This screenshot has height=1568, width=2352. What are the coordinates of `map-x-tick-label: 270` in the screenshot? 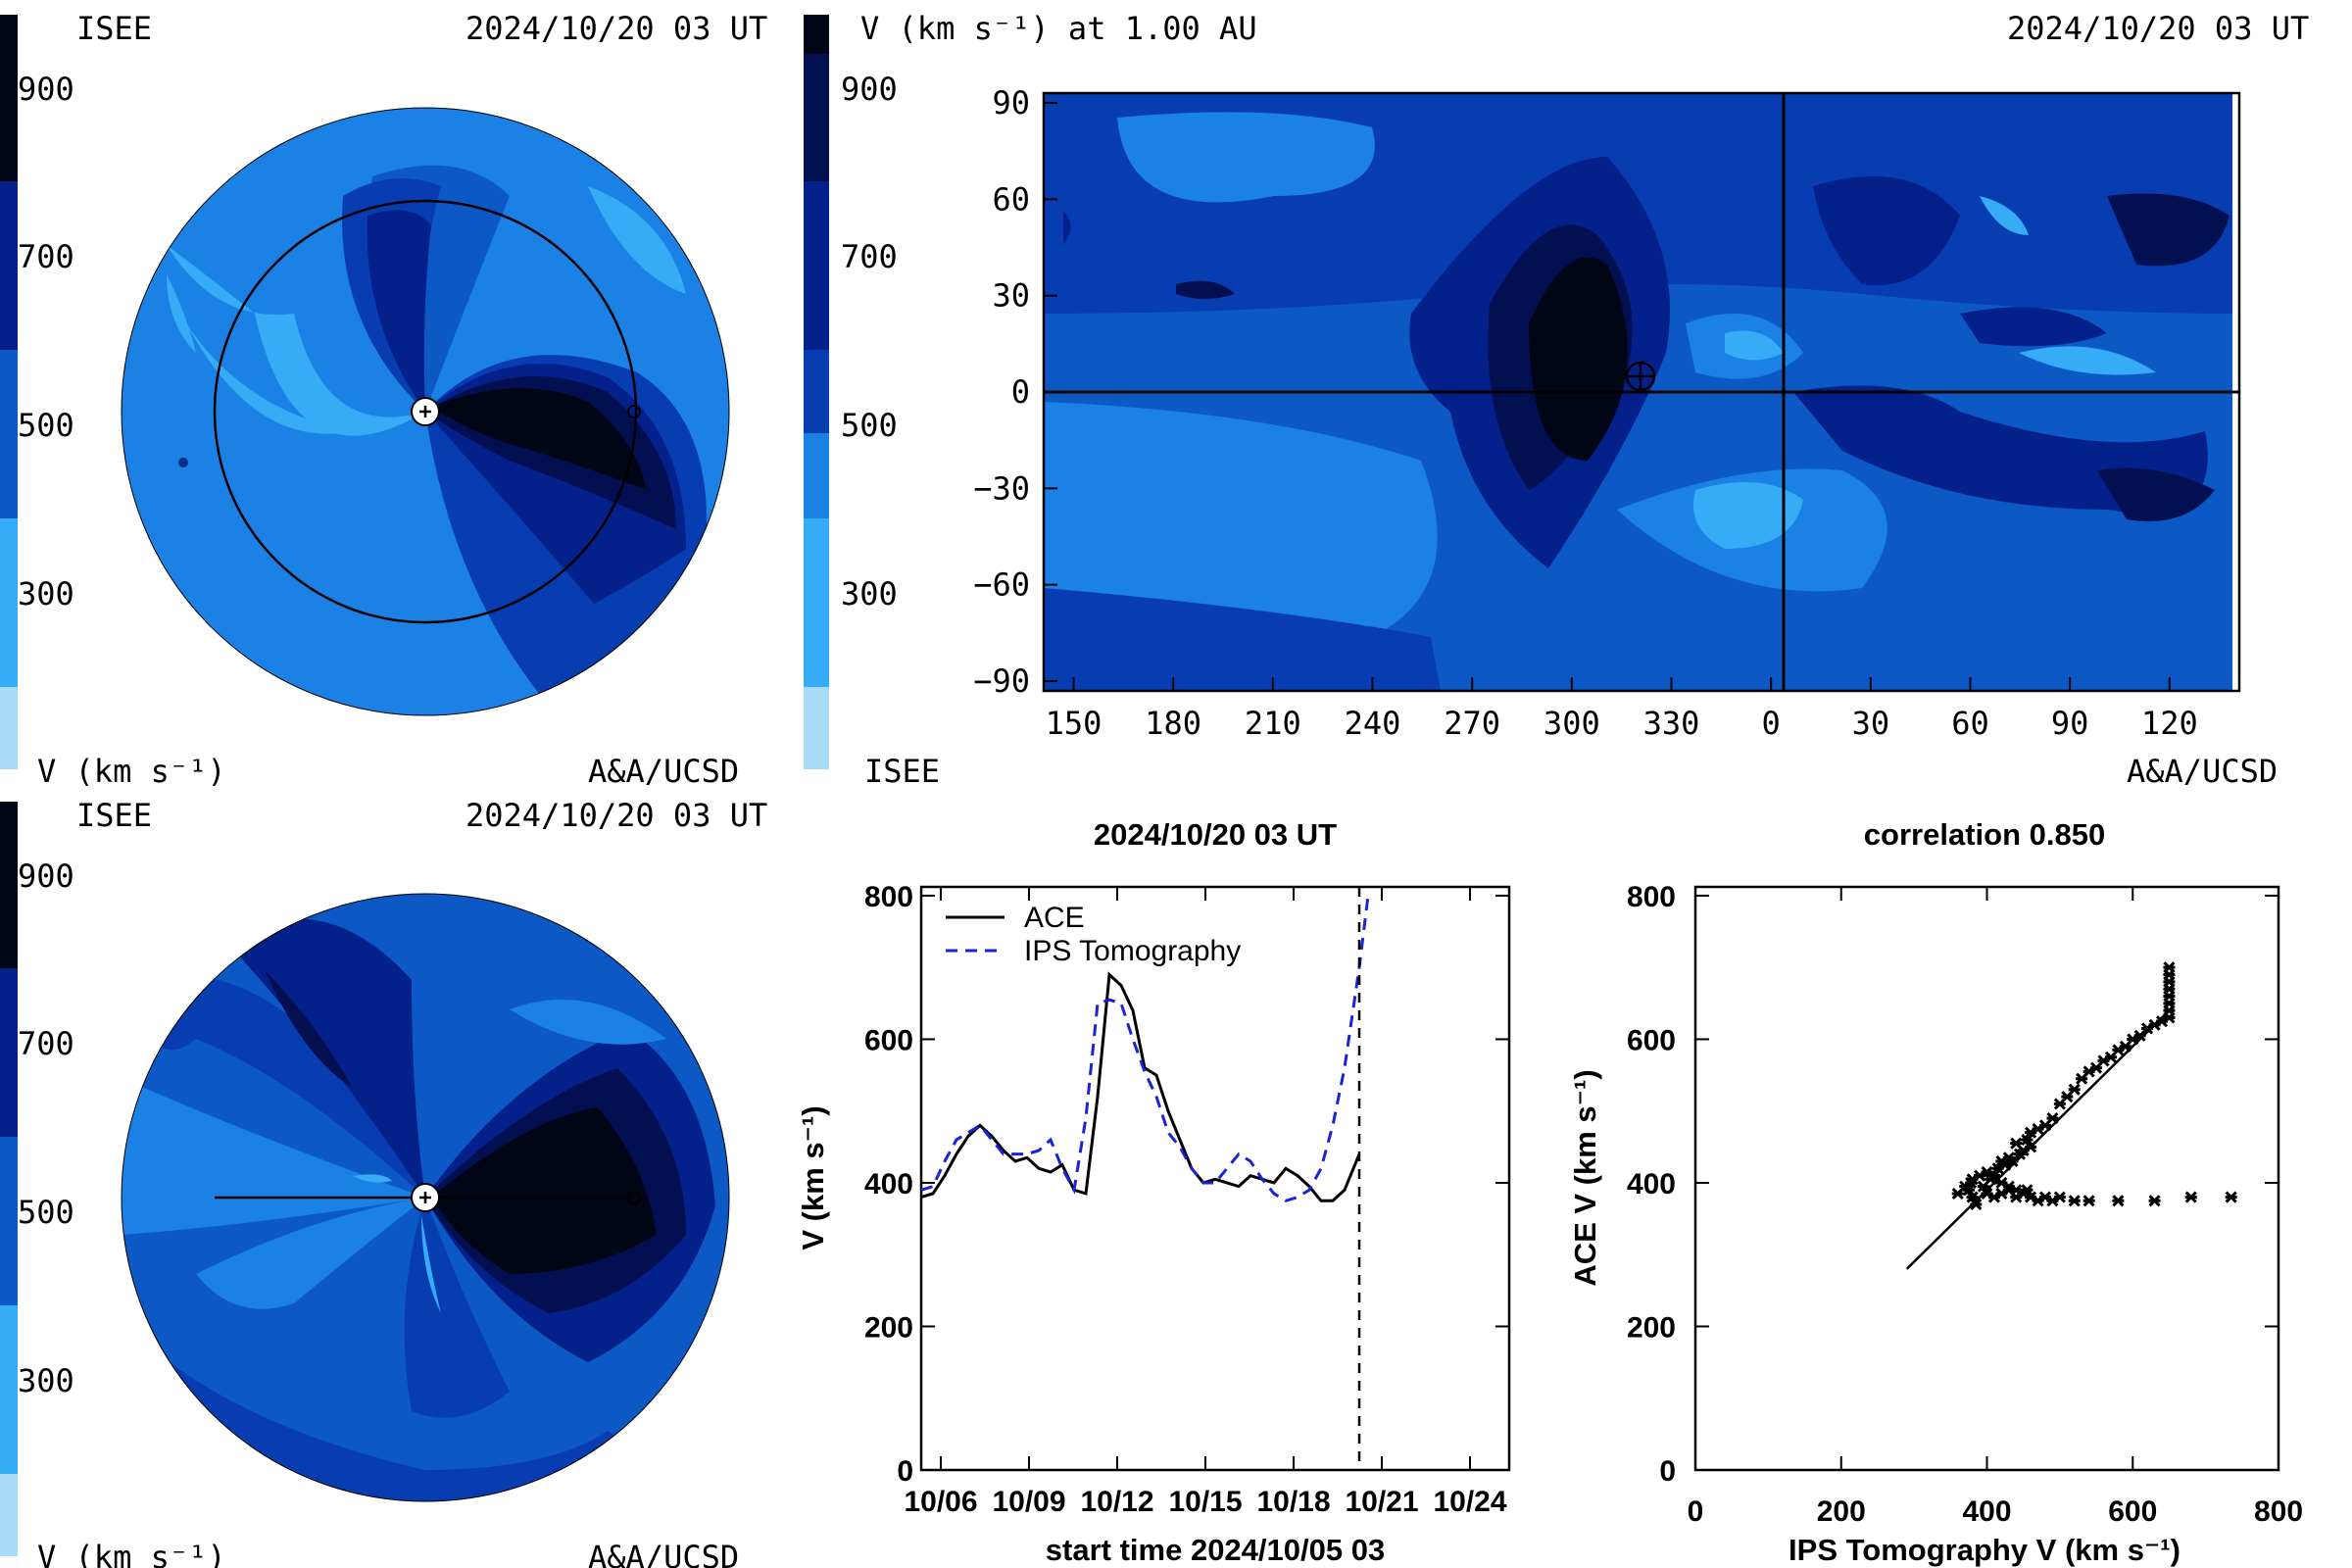 It's located at (1472, 723).